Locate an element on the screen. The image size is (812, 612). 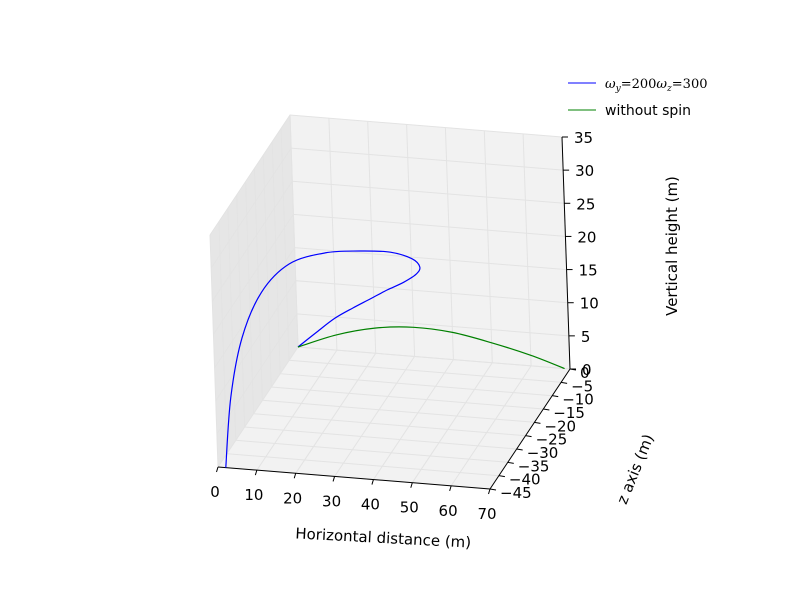
x-tick-label: 40 is located at coordinates (370, 505).